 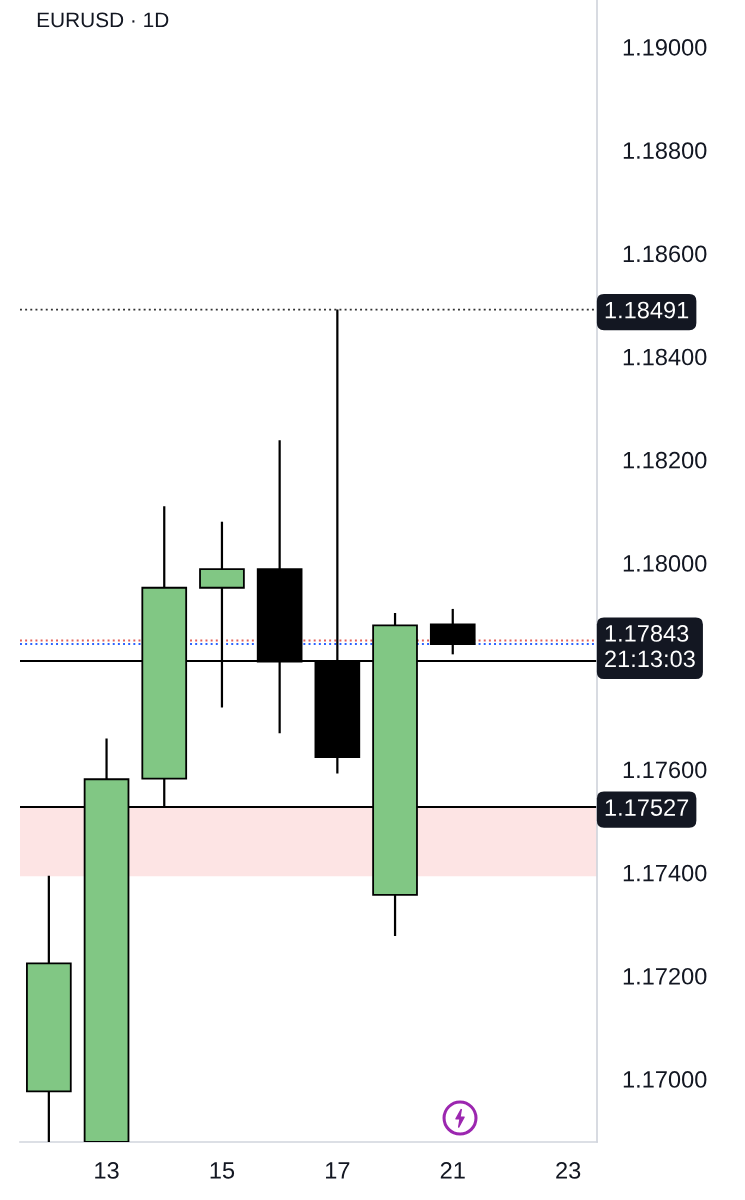 I want to click on ref-line-label: 1.18491, so click(x=647, y=310).